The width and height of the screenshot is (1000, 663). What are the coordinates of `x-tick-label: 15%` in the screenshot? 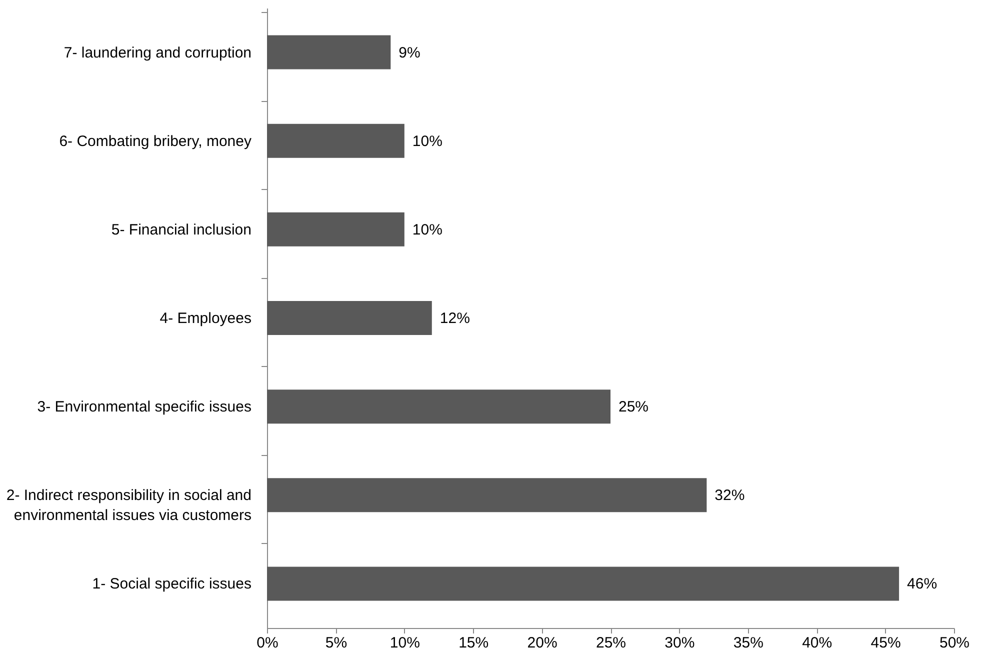 It's located at (473, 643).